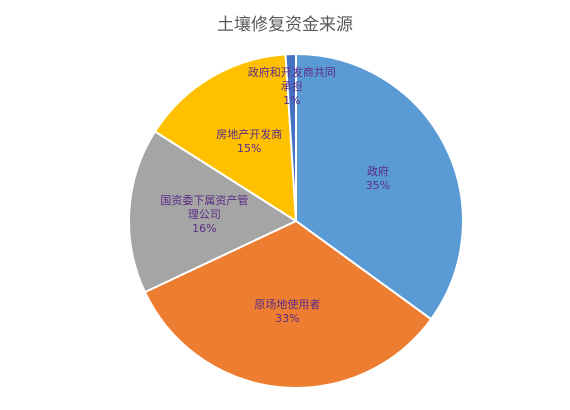 The image size is (570, 410). I want to click on slice-name: 政府和开发商共同承担, so click(291, 80).